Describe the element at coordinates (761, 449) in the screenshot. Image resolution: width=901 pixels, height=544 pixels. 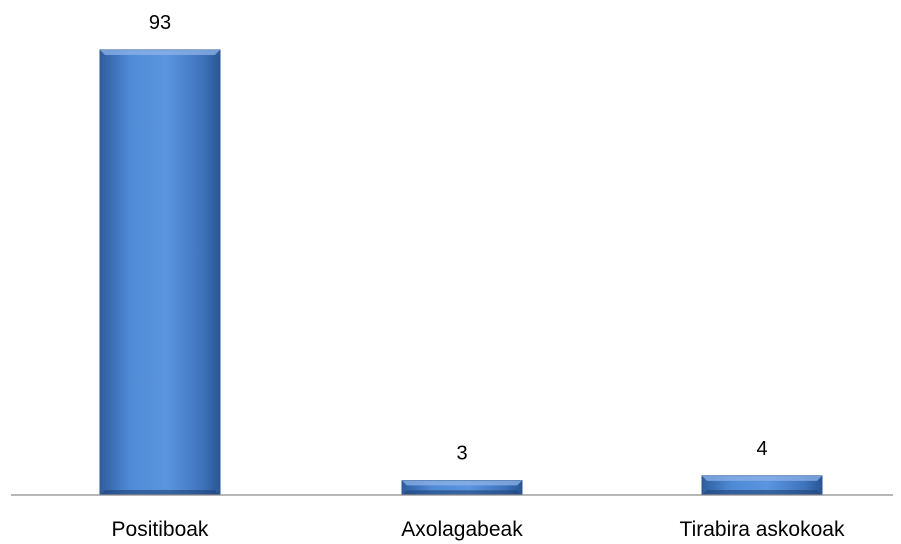
I see `data-label-tirabira-askokoak: 4` at that location.